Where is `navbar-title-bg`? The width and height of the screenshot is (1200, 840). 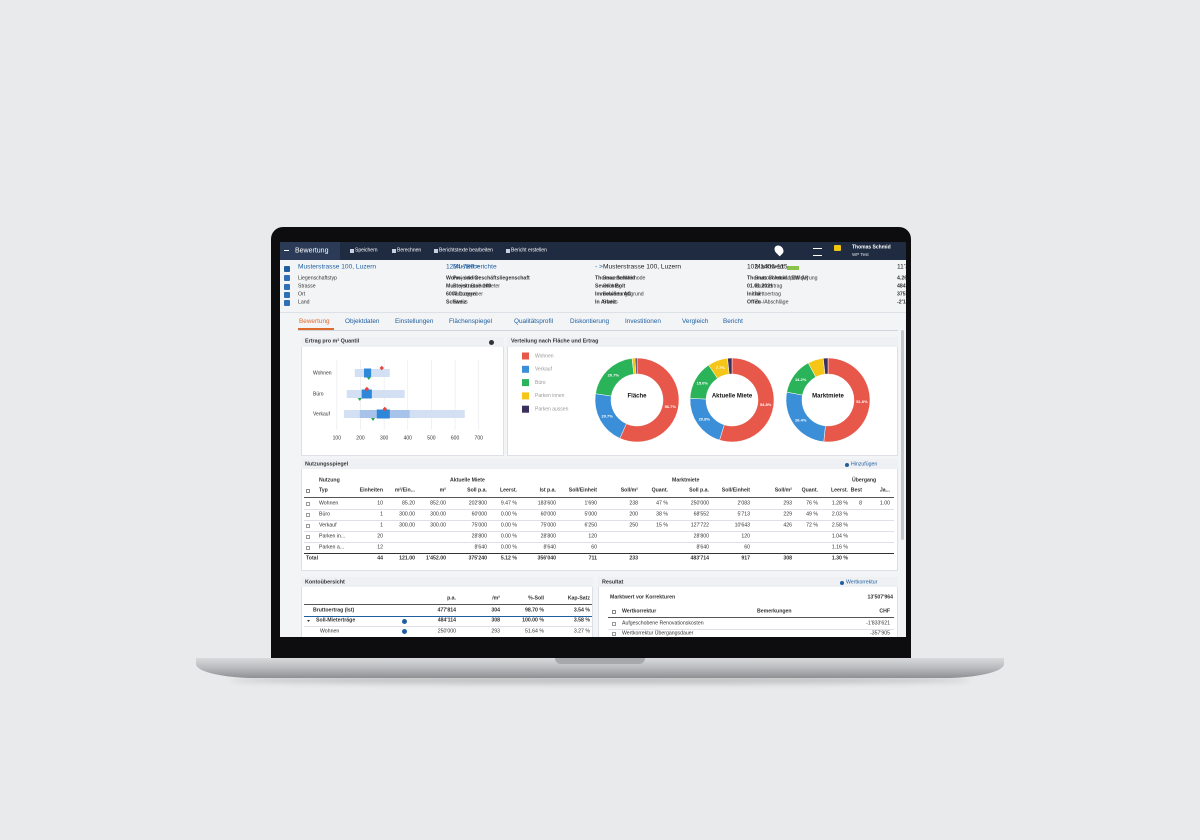
navbar-title-bg is located at coordinates (310, 251).